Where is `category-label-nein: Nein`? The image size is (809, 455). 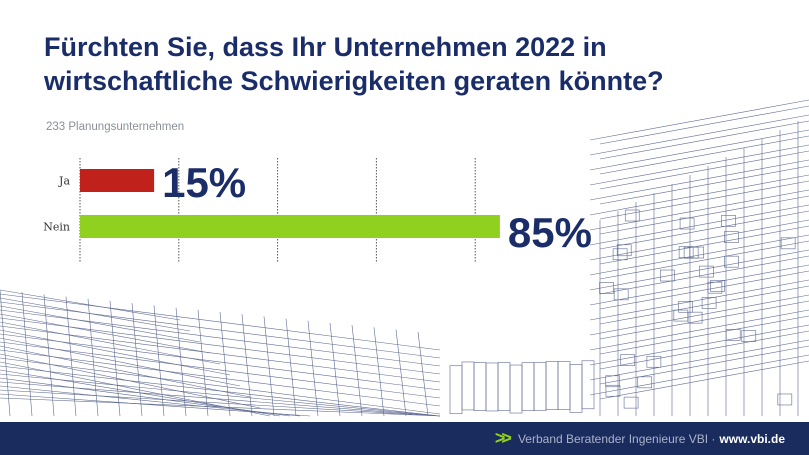 category-label-nein: Nein is located at coordinates (56, 227).